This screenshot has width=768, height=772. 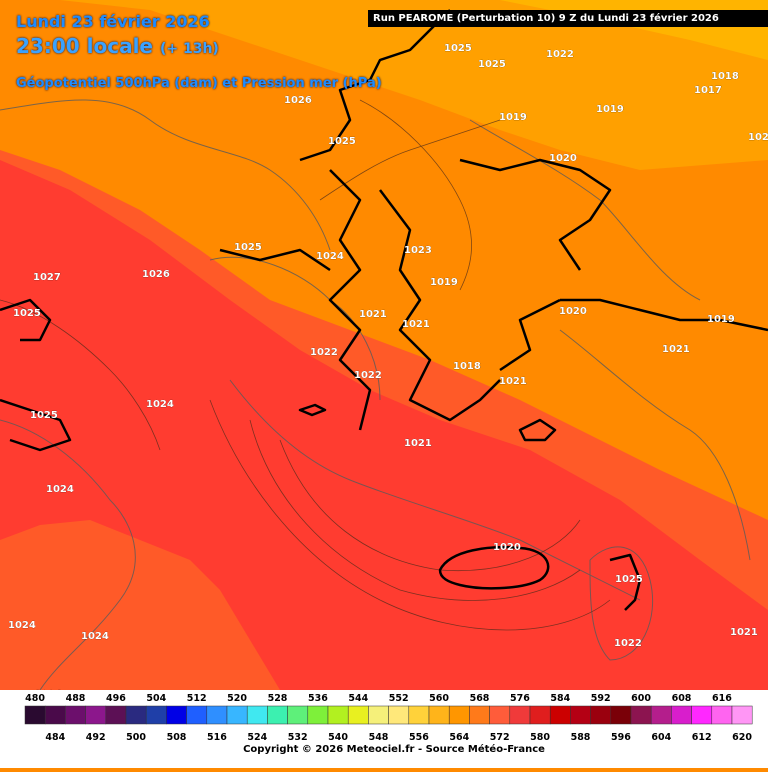 I want to click on legend-tick-label: 612, so click(x=702, y=737).